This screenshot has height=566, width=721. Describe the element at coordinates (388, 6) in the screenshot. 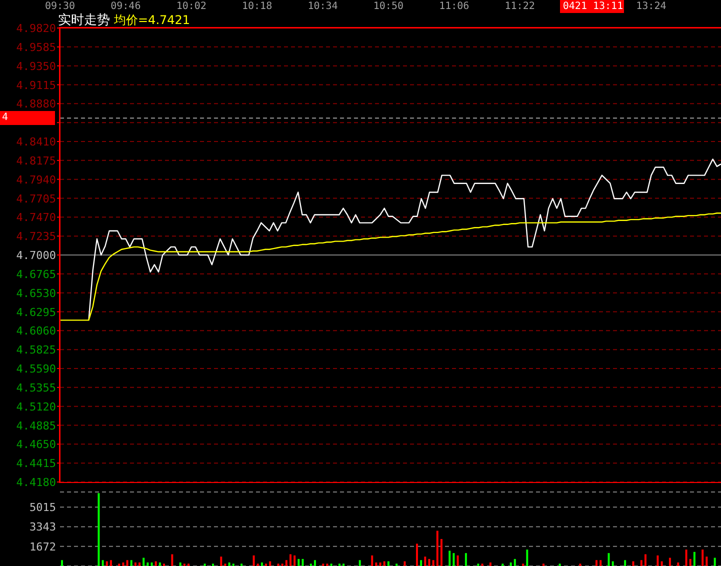

I see `x-tick-label: 10:50` at that location.